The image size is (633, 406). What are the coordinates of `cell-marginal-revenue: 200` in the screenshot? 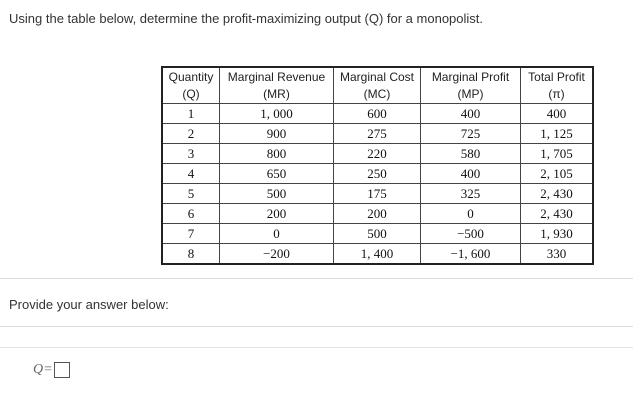 It's located at (276, 213).